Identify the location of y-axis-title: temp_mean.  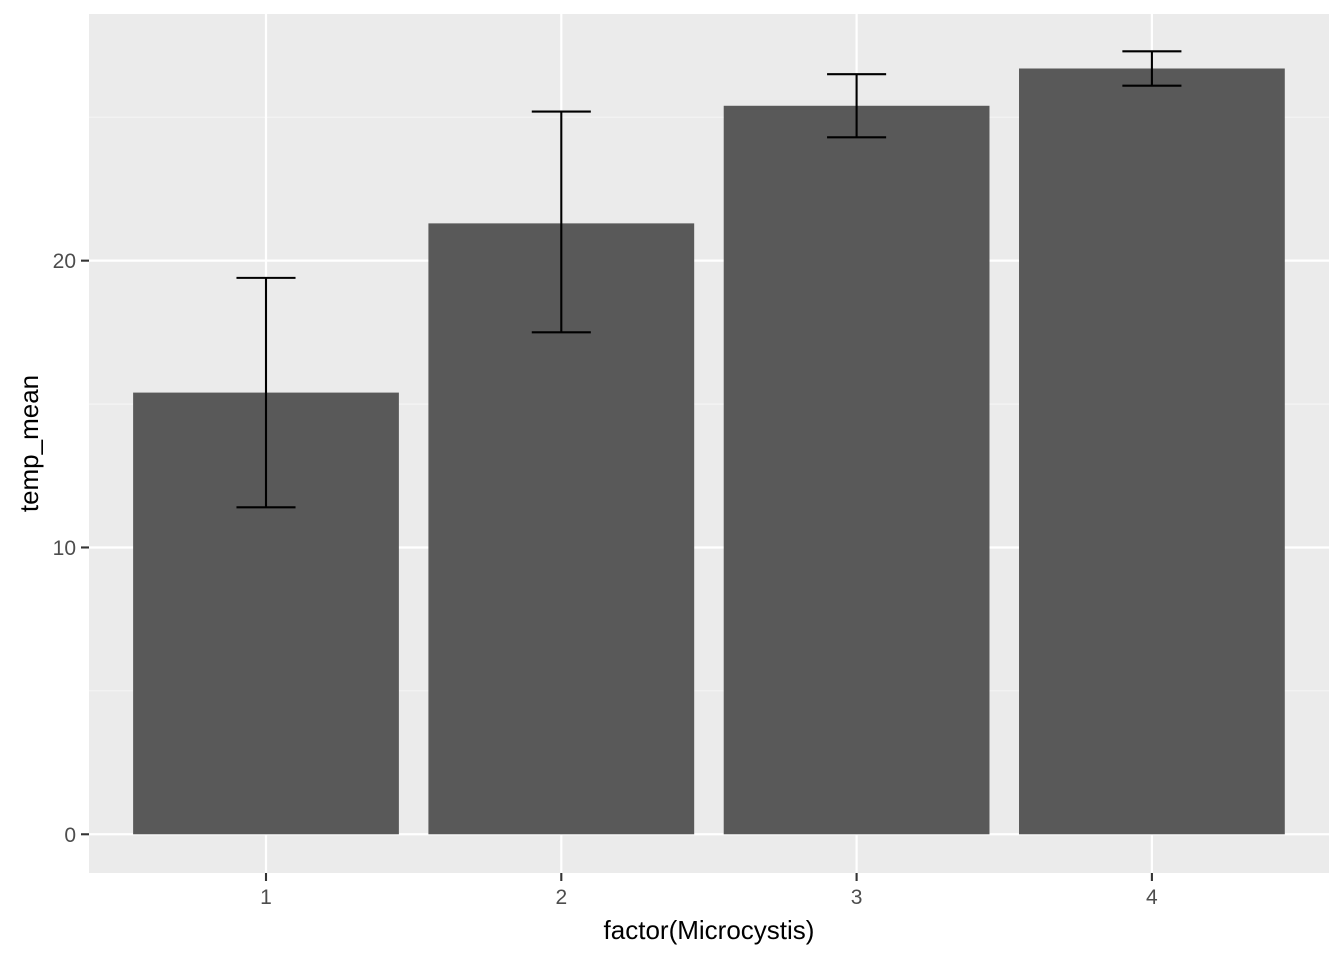
(29, 443).